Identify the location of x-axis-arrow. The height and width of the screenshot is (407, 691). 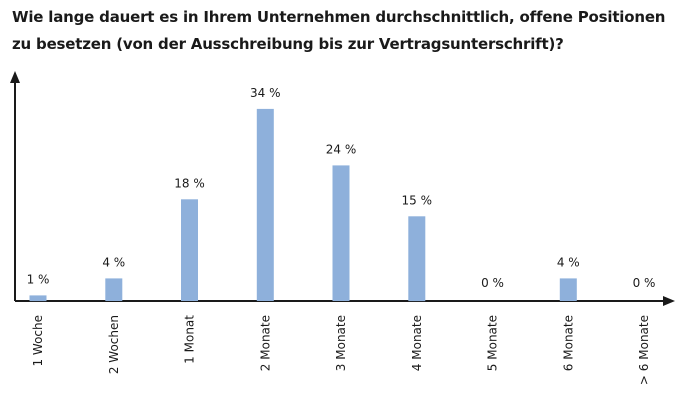
(669, 301).